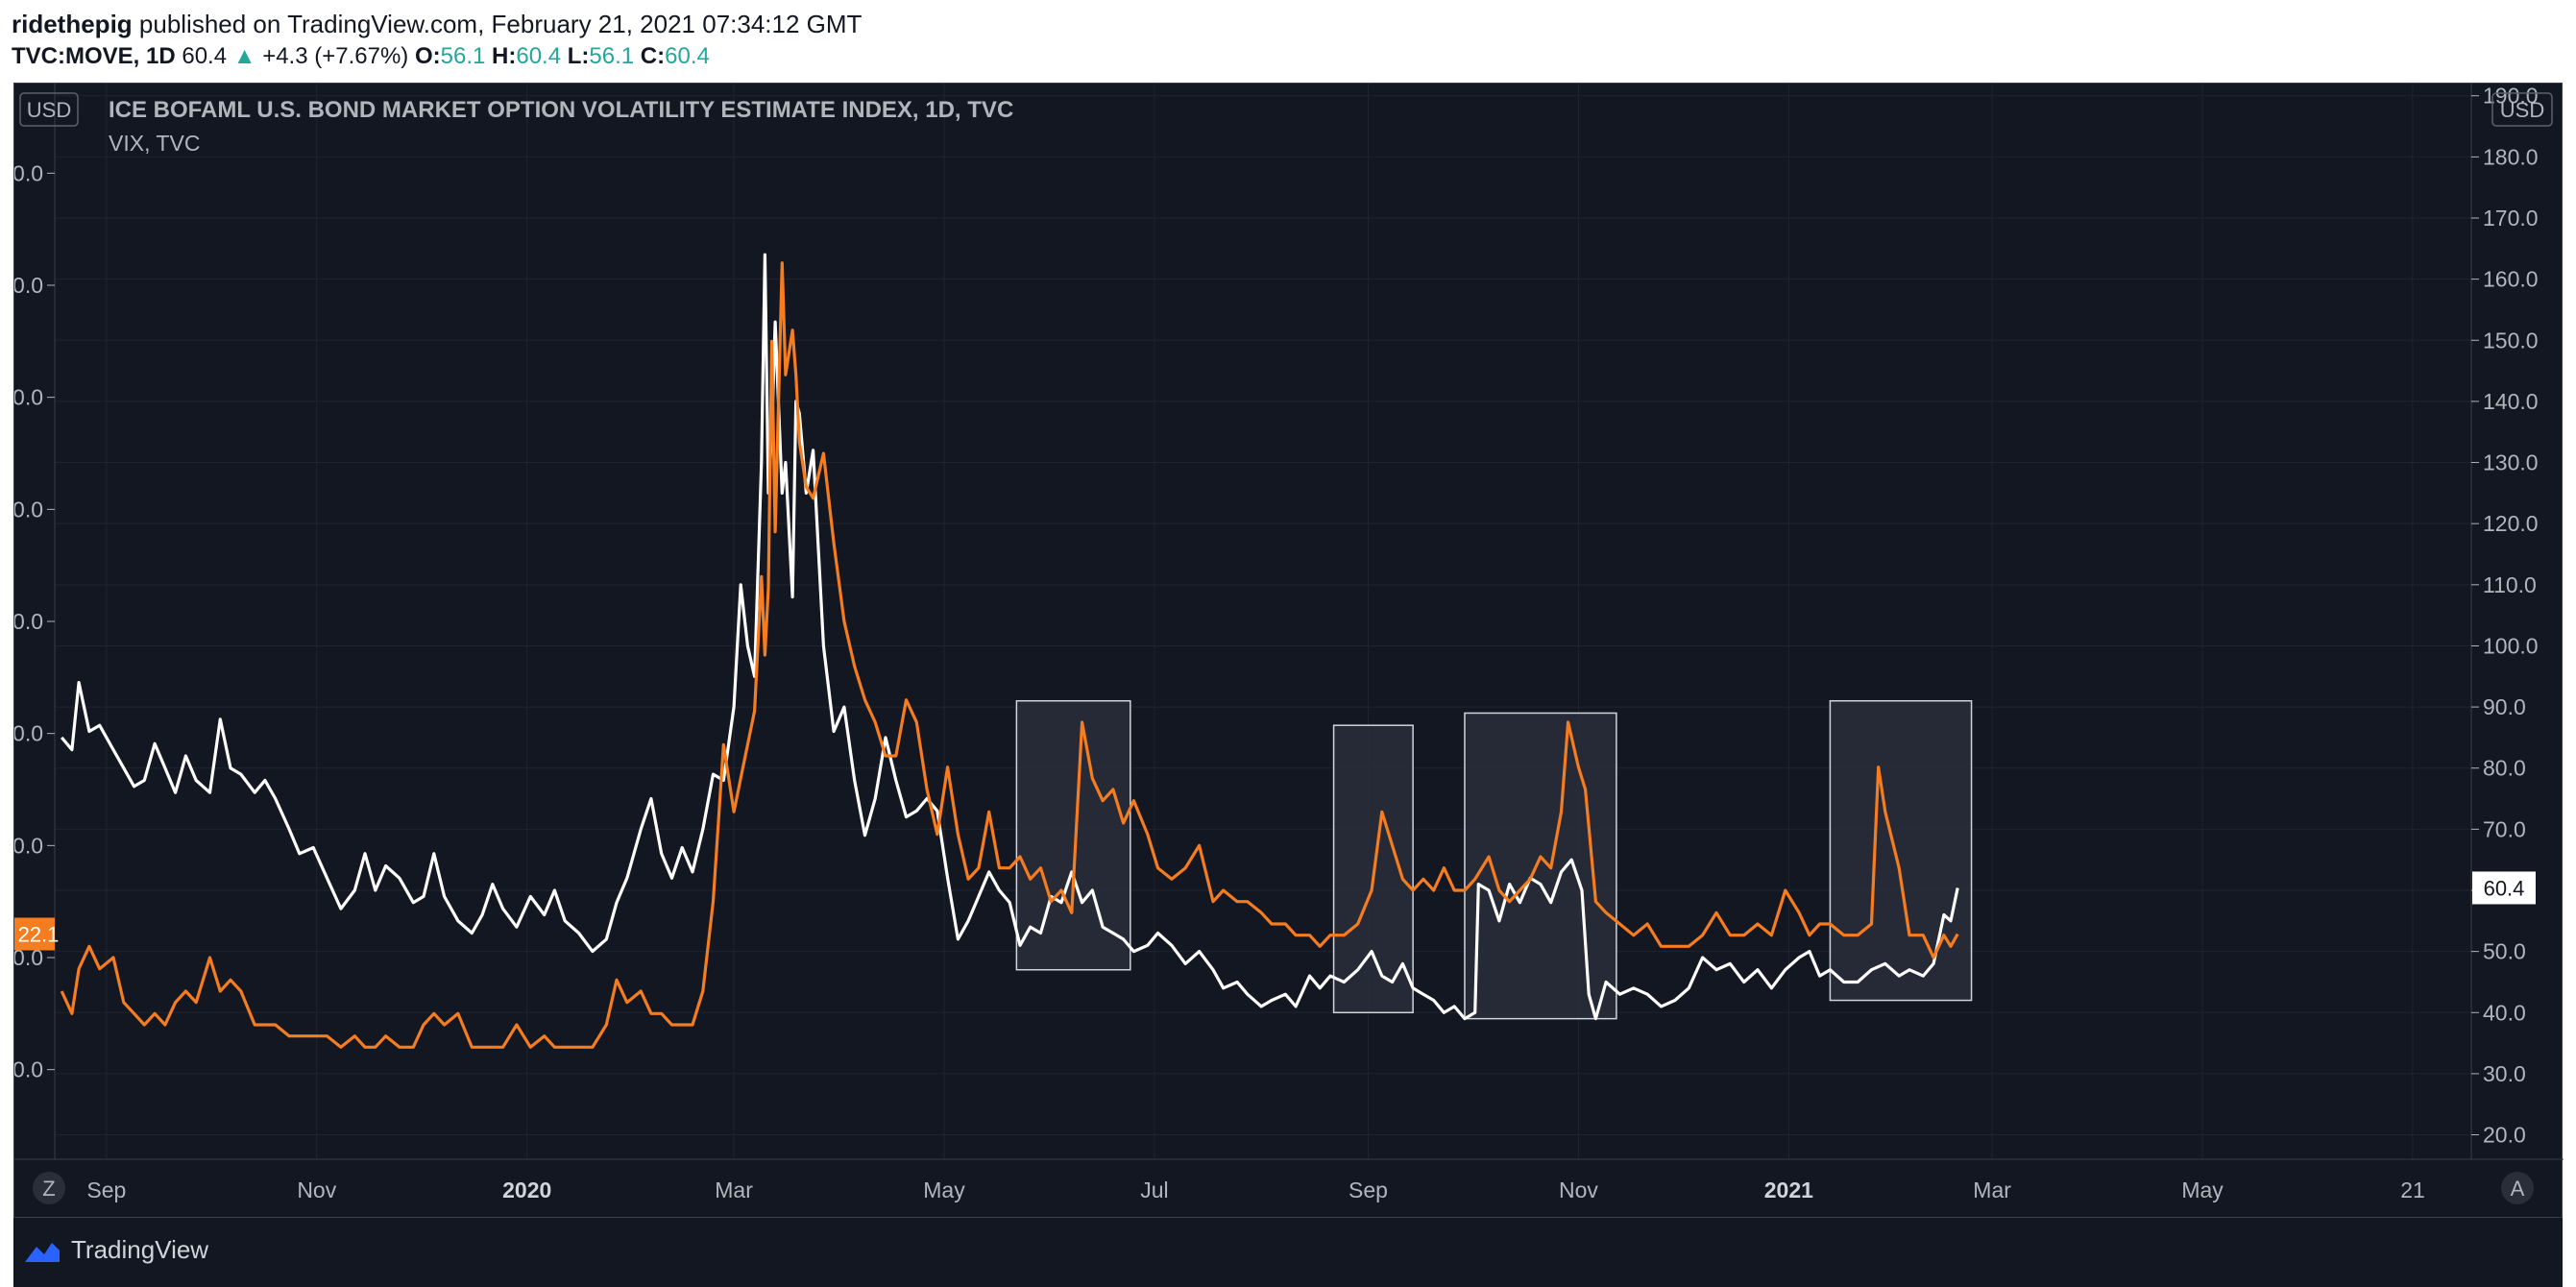 This screenshot has height=1287, width=2576. I want to click on right-currency-badge, so click(2522, 109).